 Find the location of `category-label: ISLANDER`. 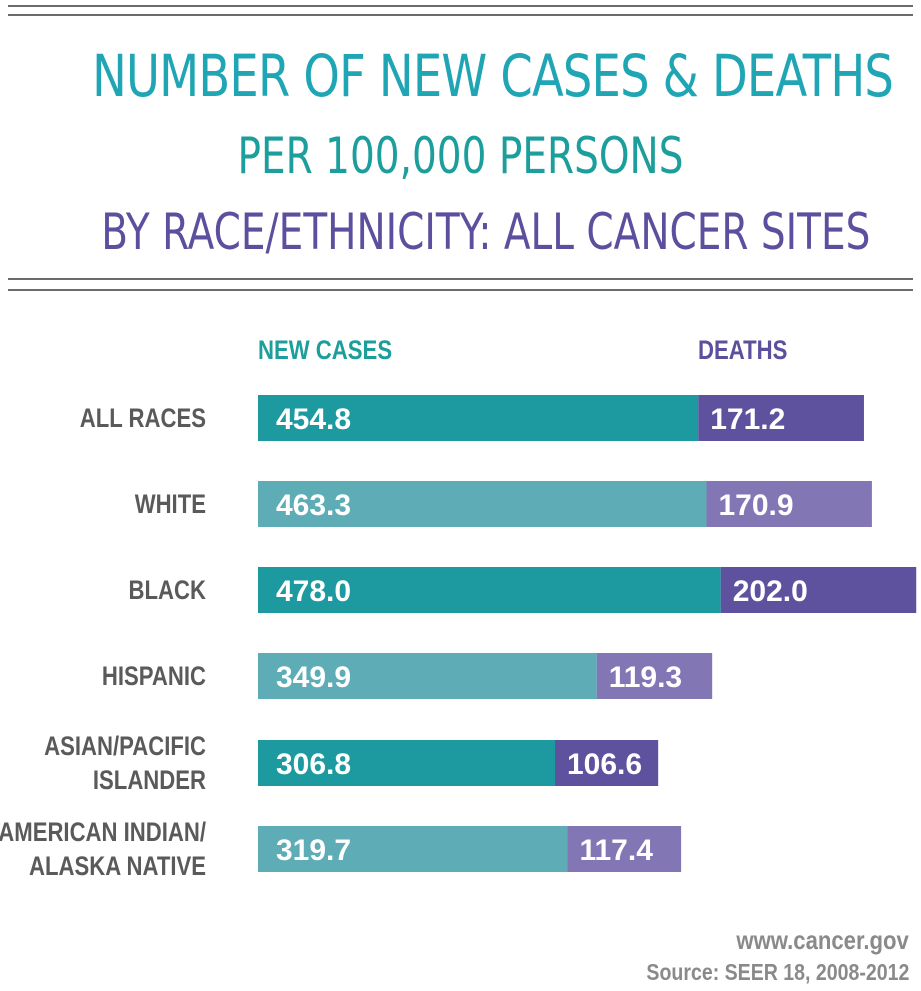

category-label: ISLANDER is located at coordinates (149, 781).